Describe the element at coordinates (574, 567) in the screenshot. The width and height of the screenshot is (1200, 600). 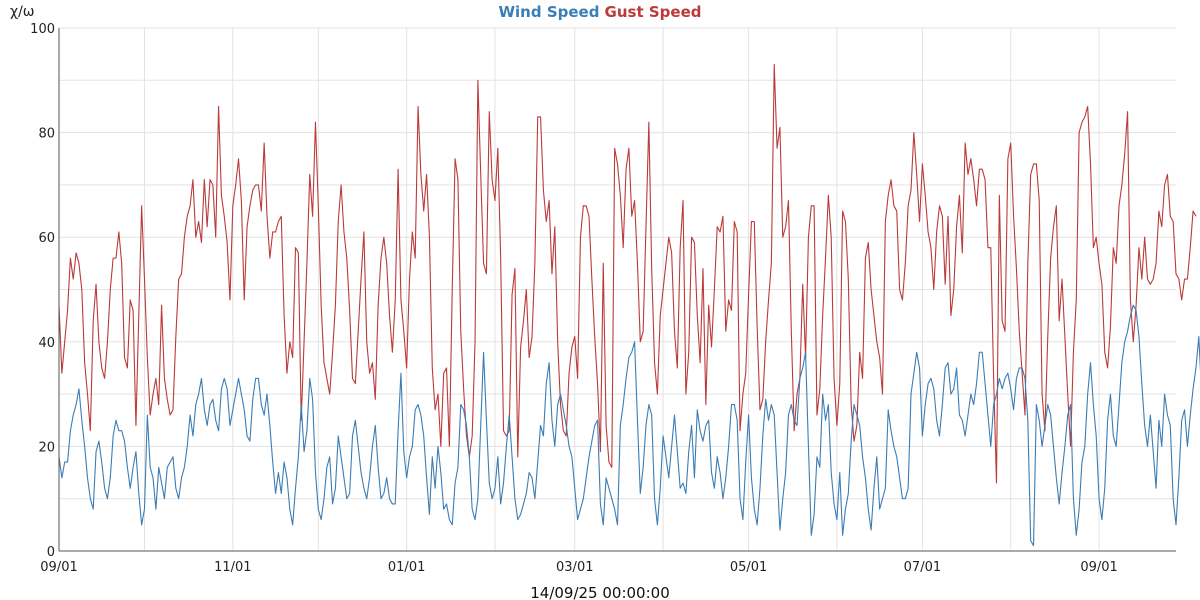
I see `x-tick-label: 03/01` at that location.